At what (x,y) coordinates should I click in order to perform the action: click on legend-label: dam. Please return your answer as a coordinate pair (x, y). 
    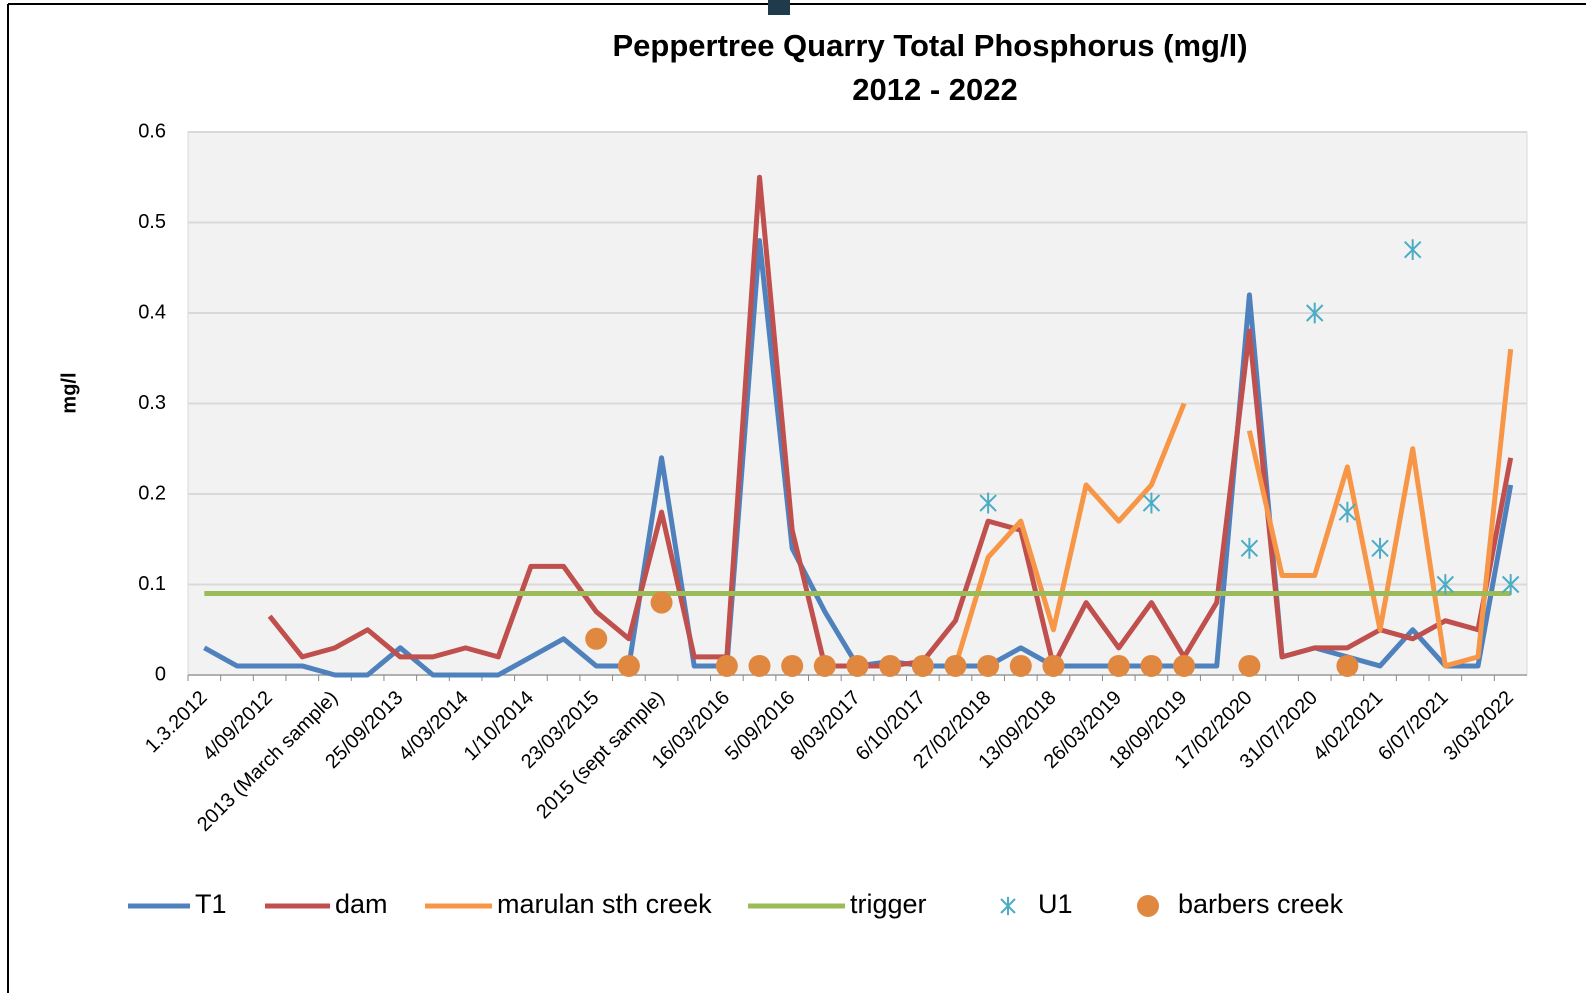
    Looking at the image, I should click on (361, 904).